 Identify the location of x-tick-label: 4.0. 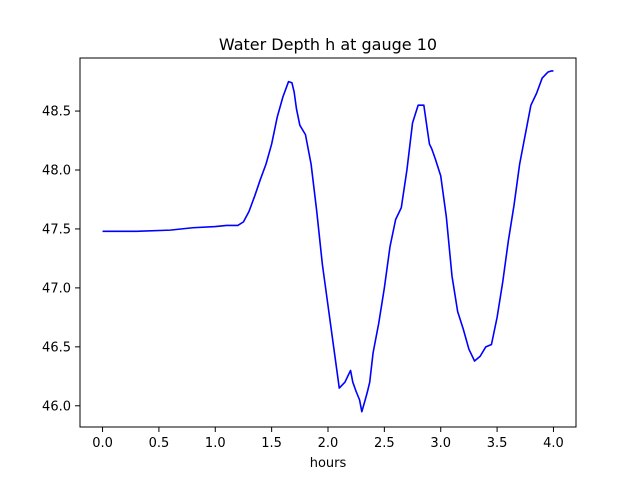
(553, 443).